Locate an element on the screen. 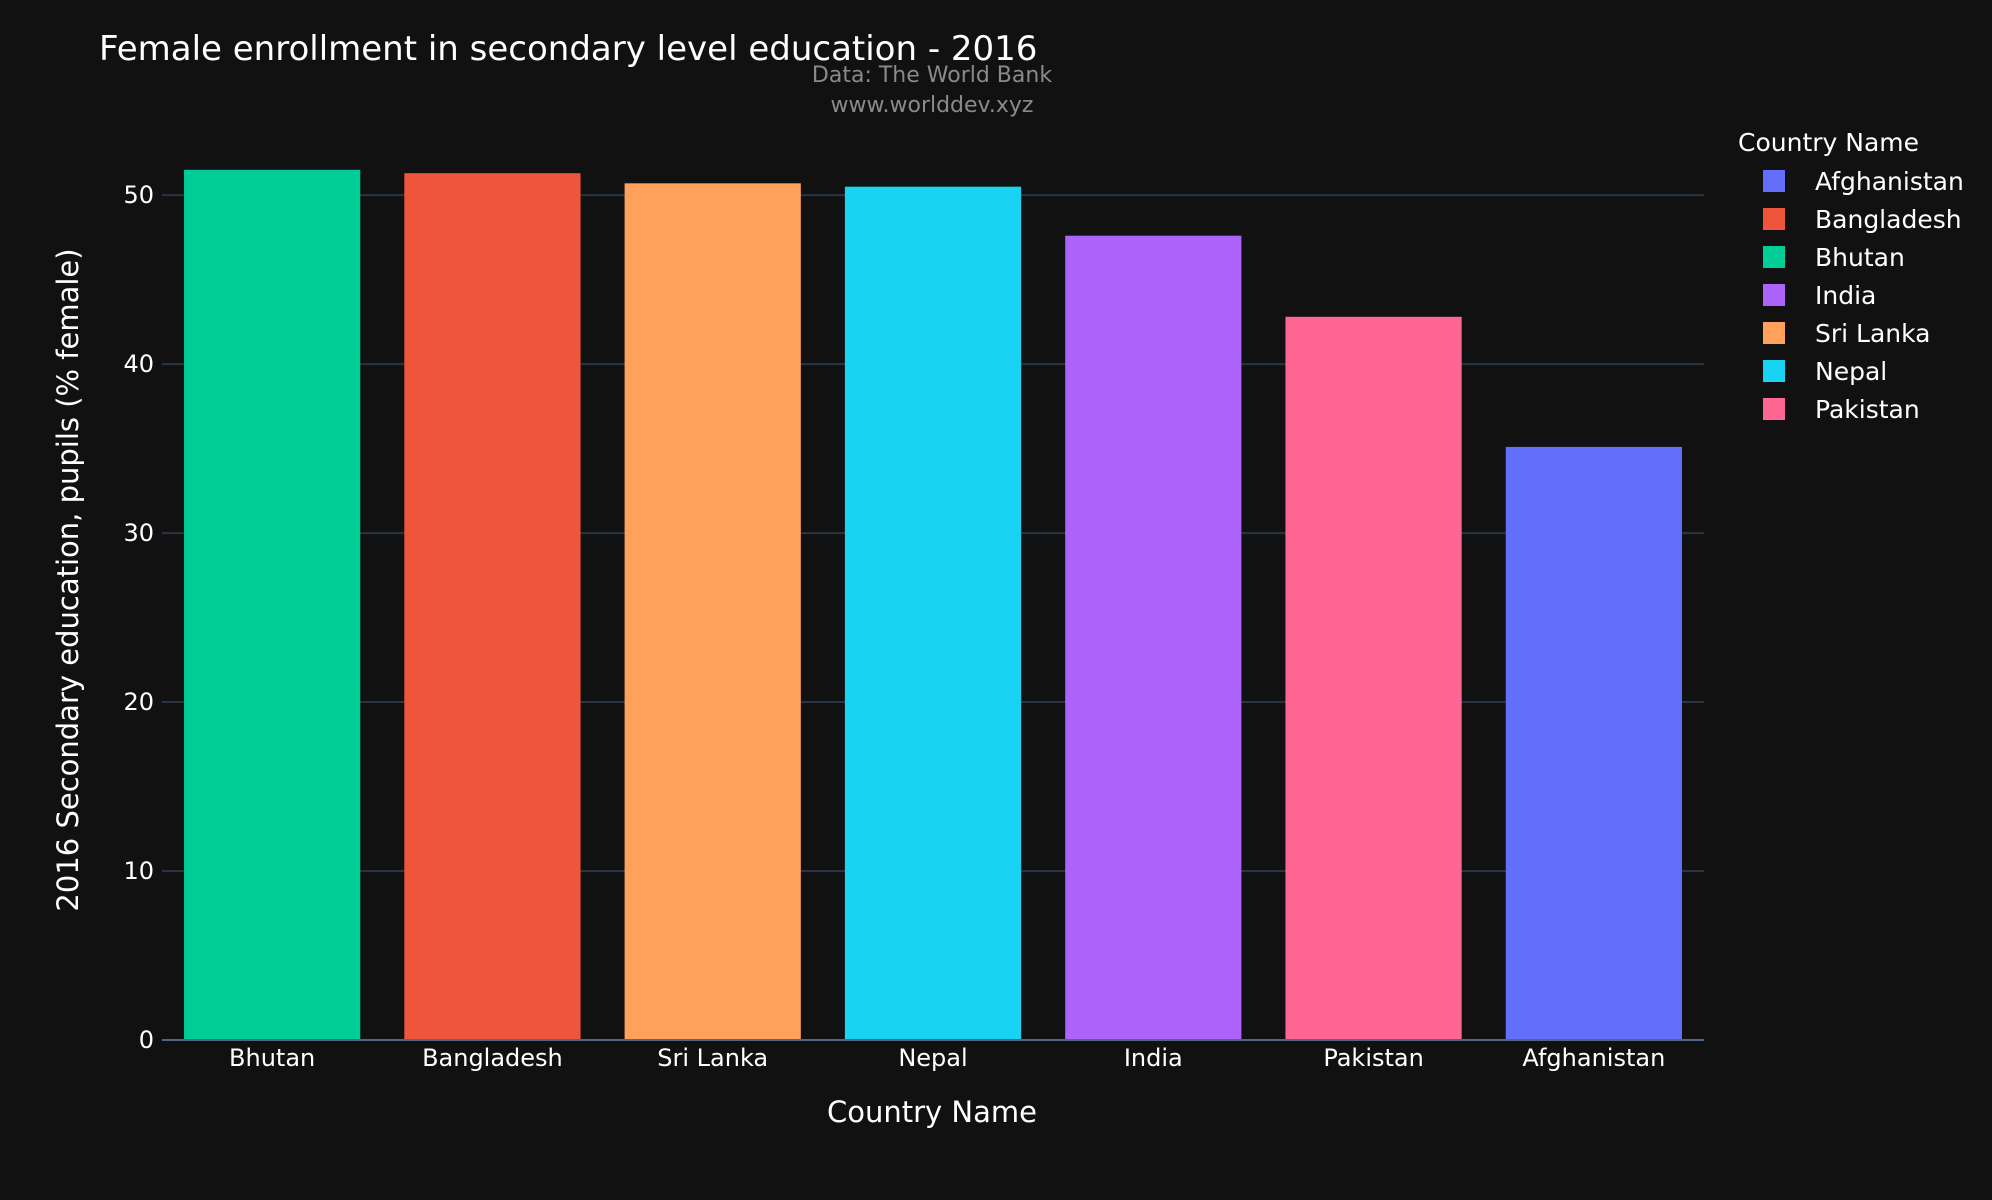  chart-subtitle-url: www.worlddev.xyz is located at coordinates (932, 105).